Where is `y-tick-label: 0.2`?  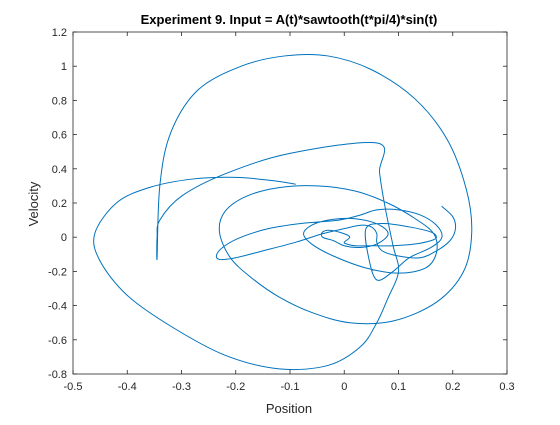
y-tick-label: 0.2 is located at coordinates (59, 204).